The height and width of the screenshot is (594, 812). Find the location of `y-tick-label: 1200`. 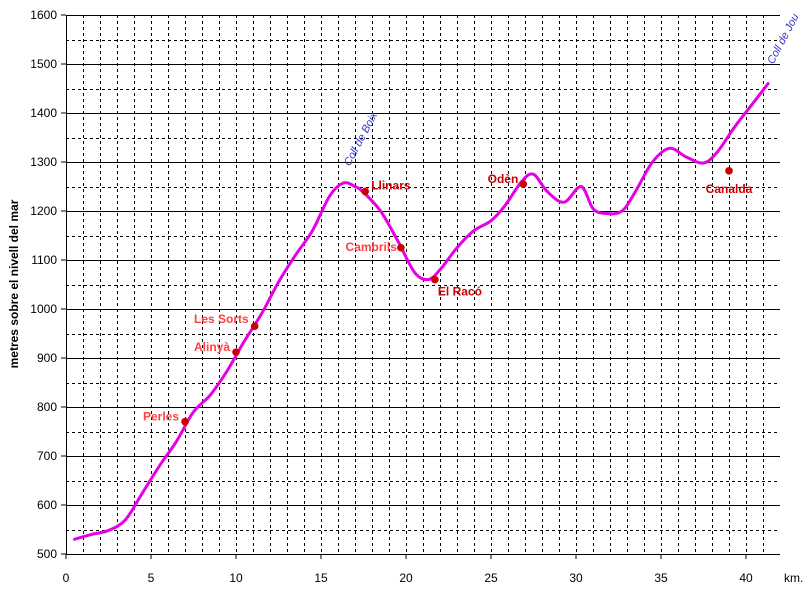

y-tick-label: 1200 is located at coordinates (43, 211).